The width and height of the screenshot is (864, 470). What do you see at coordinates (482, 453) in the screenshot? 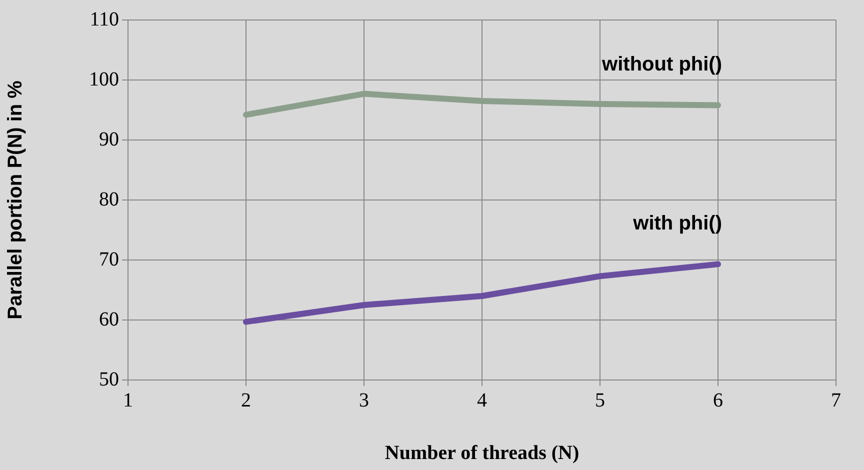
I see `x-axis-title: Number of threads (N)` at bounding box center [482, 453].